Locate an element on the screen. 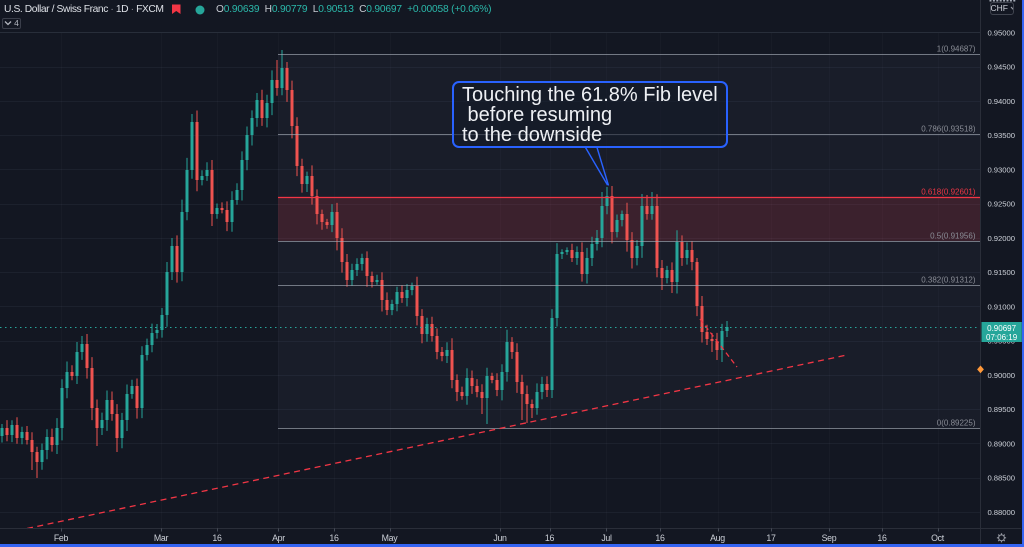  svg-text: 0.92500 is located at coordinates (1001, 204).